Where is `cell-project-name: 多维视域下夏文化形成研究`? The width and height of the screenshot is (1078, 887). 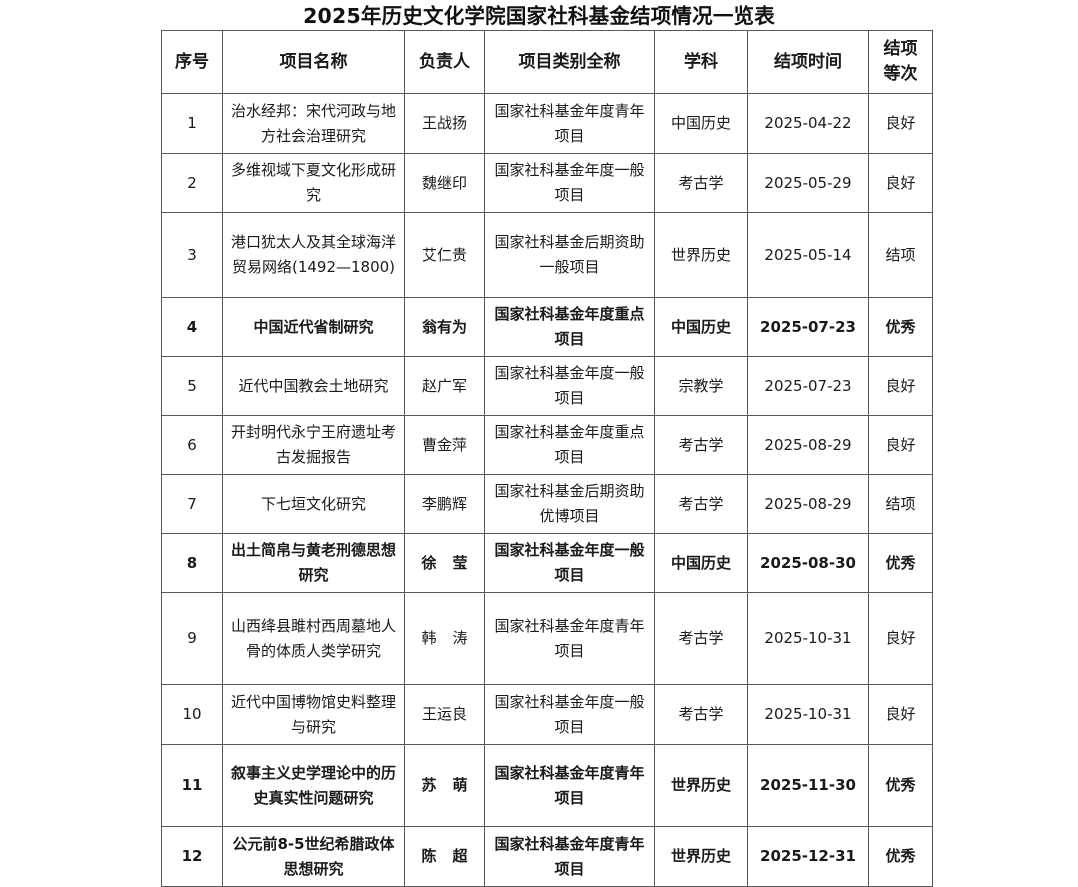
cell-project-name: 多维视域下夏文化形成研究 is located at coordinates (313, 183).